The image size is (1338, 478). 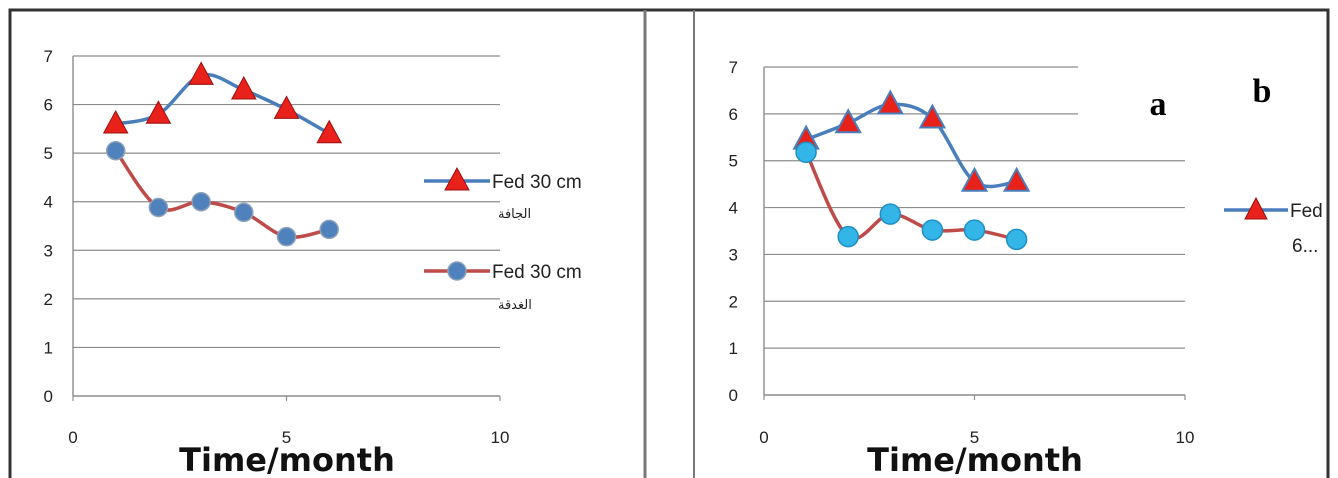 What do you see at coordinates (1306, 211) in the screenshot?
I see `legend-item-1-label: Fed` at bounding box center [1306, 211].